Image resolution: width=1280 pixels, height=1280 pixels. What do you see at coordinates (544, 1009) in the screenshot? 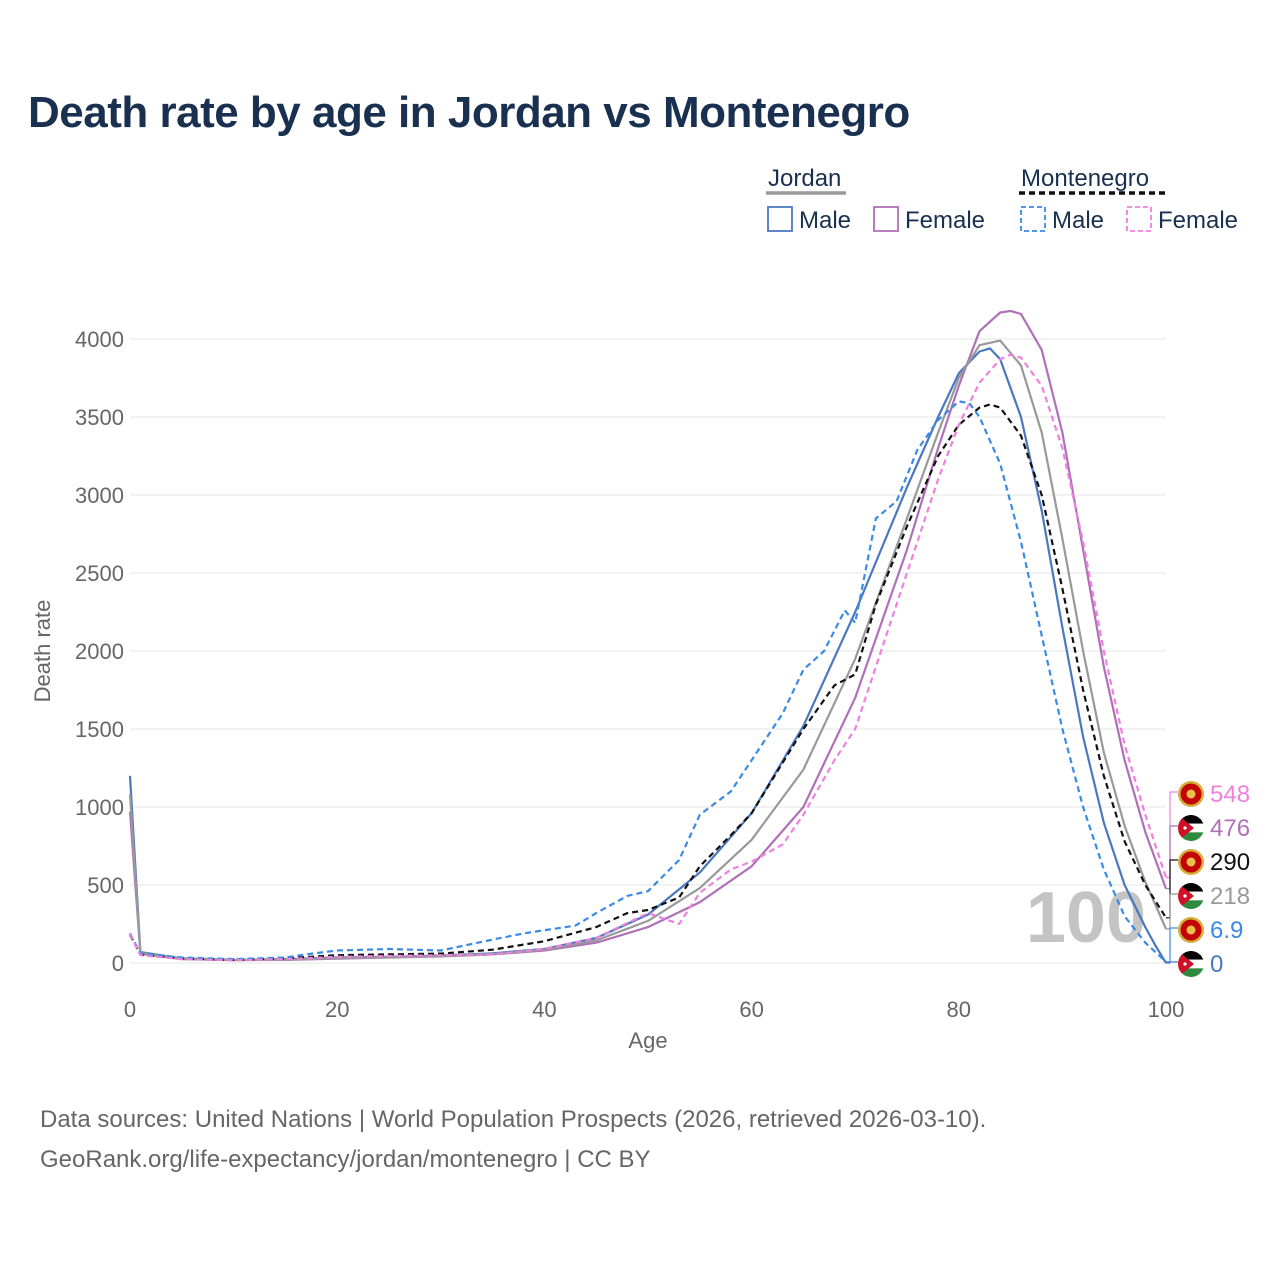
I see `x-tick-label-40: 40` at bounding box center [544, 1009].